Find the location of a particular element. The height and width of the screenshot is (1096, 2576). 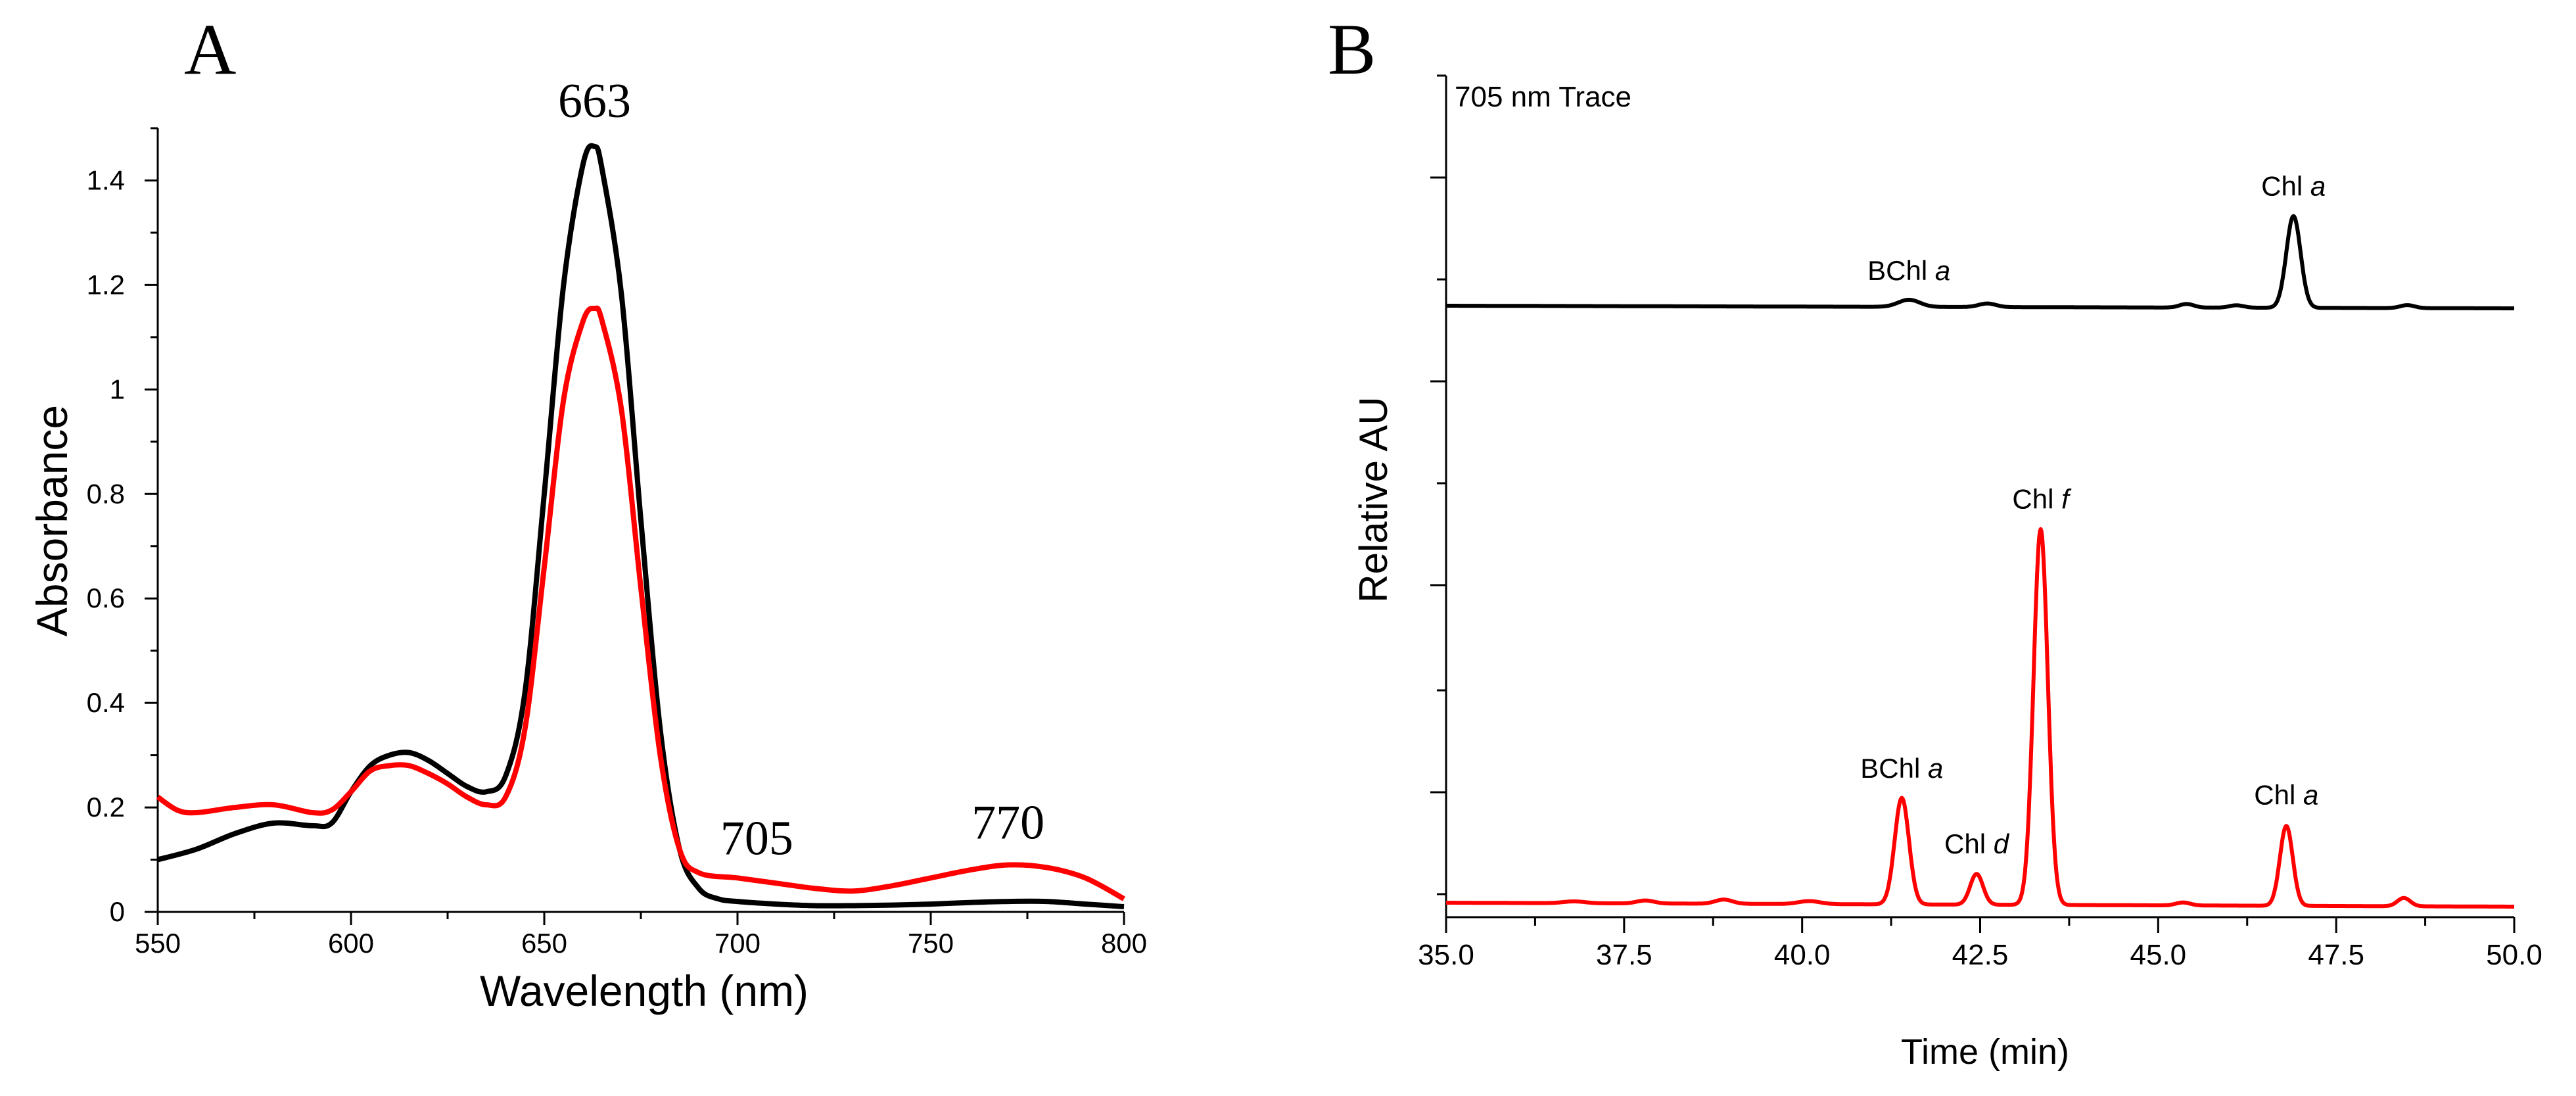

panel-a-y-ticks: 0 0.2 0.4 0.6 0.8 1 1.2 1.4 is located at coordinates (122, 527).